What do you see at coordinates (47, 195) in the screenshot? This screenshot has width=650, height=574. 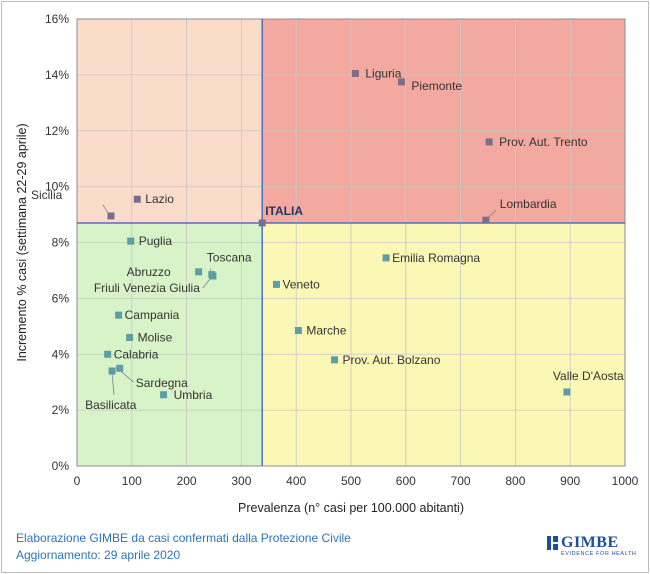 I see `label-sicilia: Sicilia` at bounding box center [47, 195].